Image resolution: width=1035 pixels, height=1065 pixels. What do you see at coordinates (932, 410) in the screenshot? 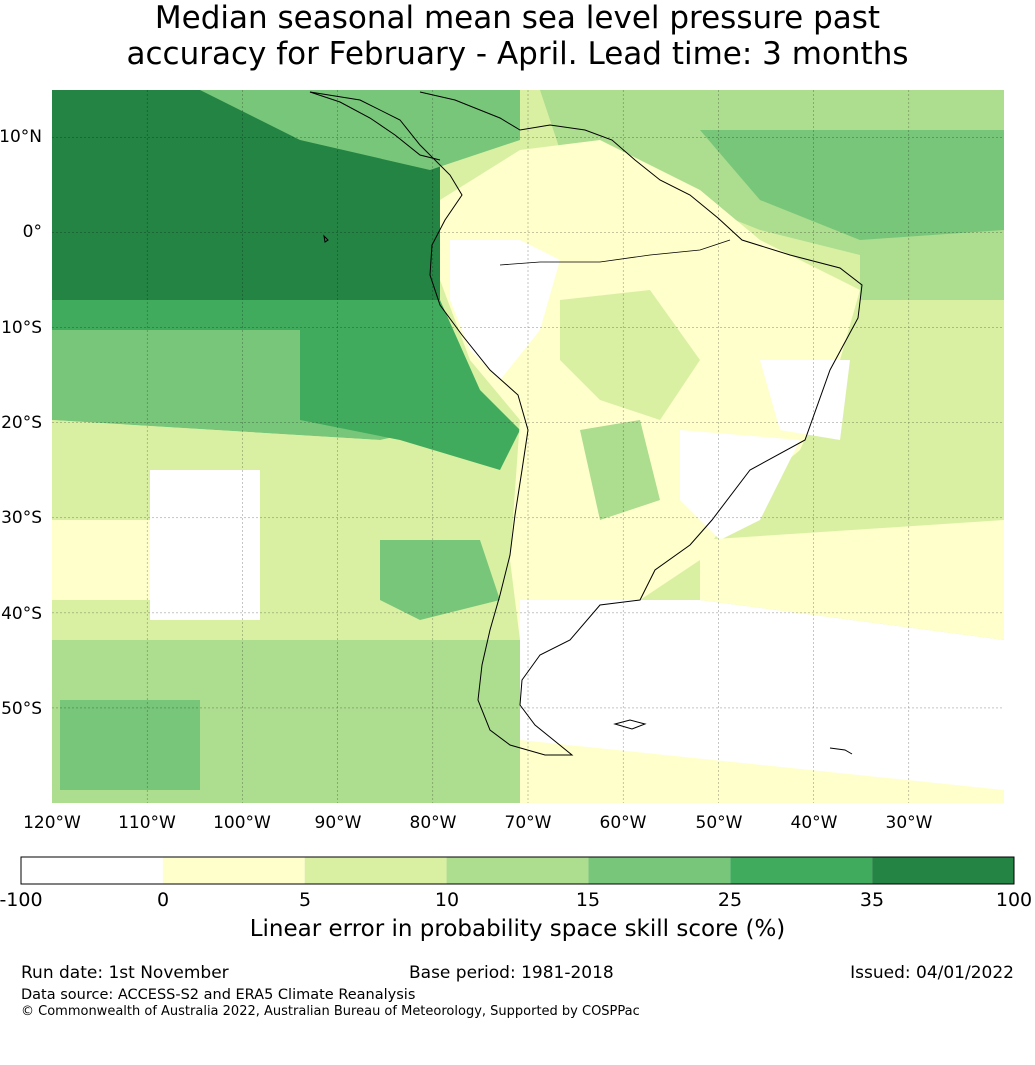
I see `field-east-atlantic` at bounding box center [932, 410].